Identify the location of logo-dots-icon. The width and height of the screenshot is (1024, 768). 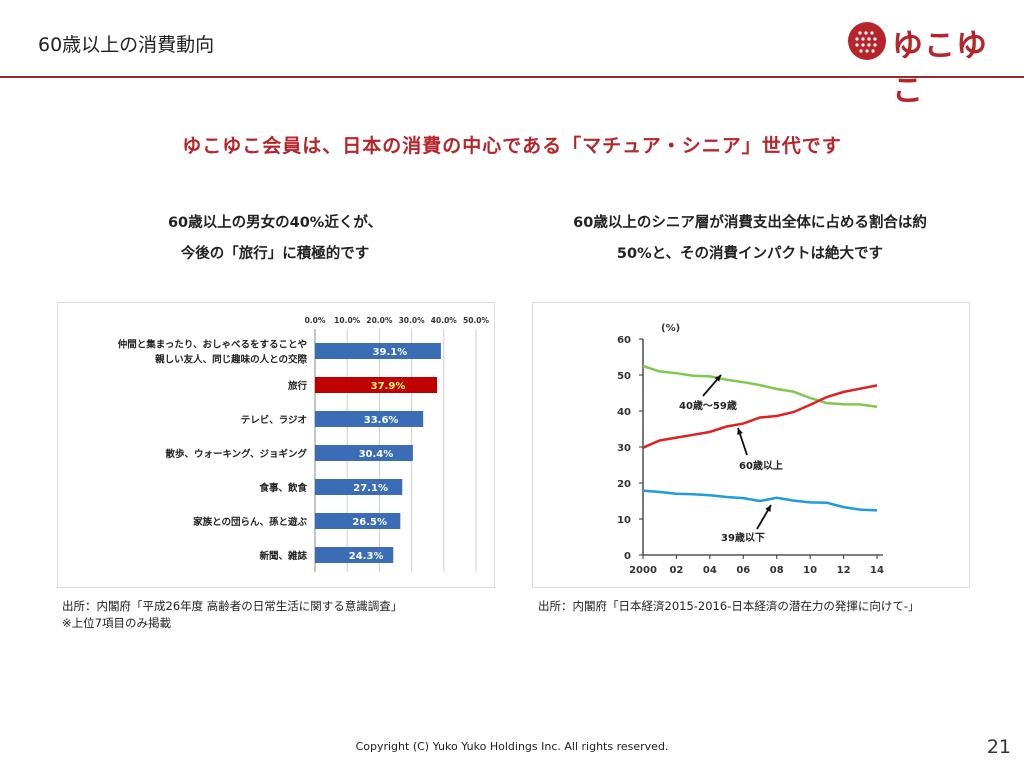
(866, 42).